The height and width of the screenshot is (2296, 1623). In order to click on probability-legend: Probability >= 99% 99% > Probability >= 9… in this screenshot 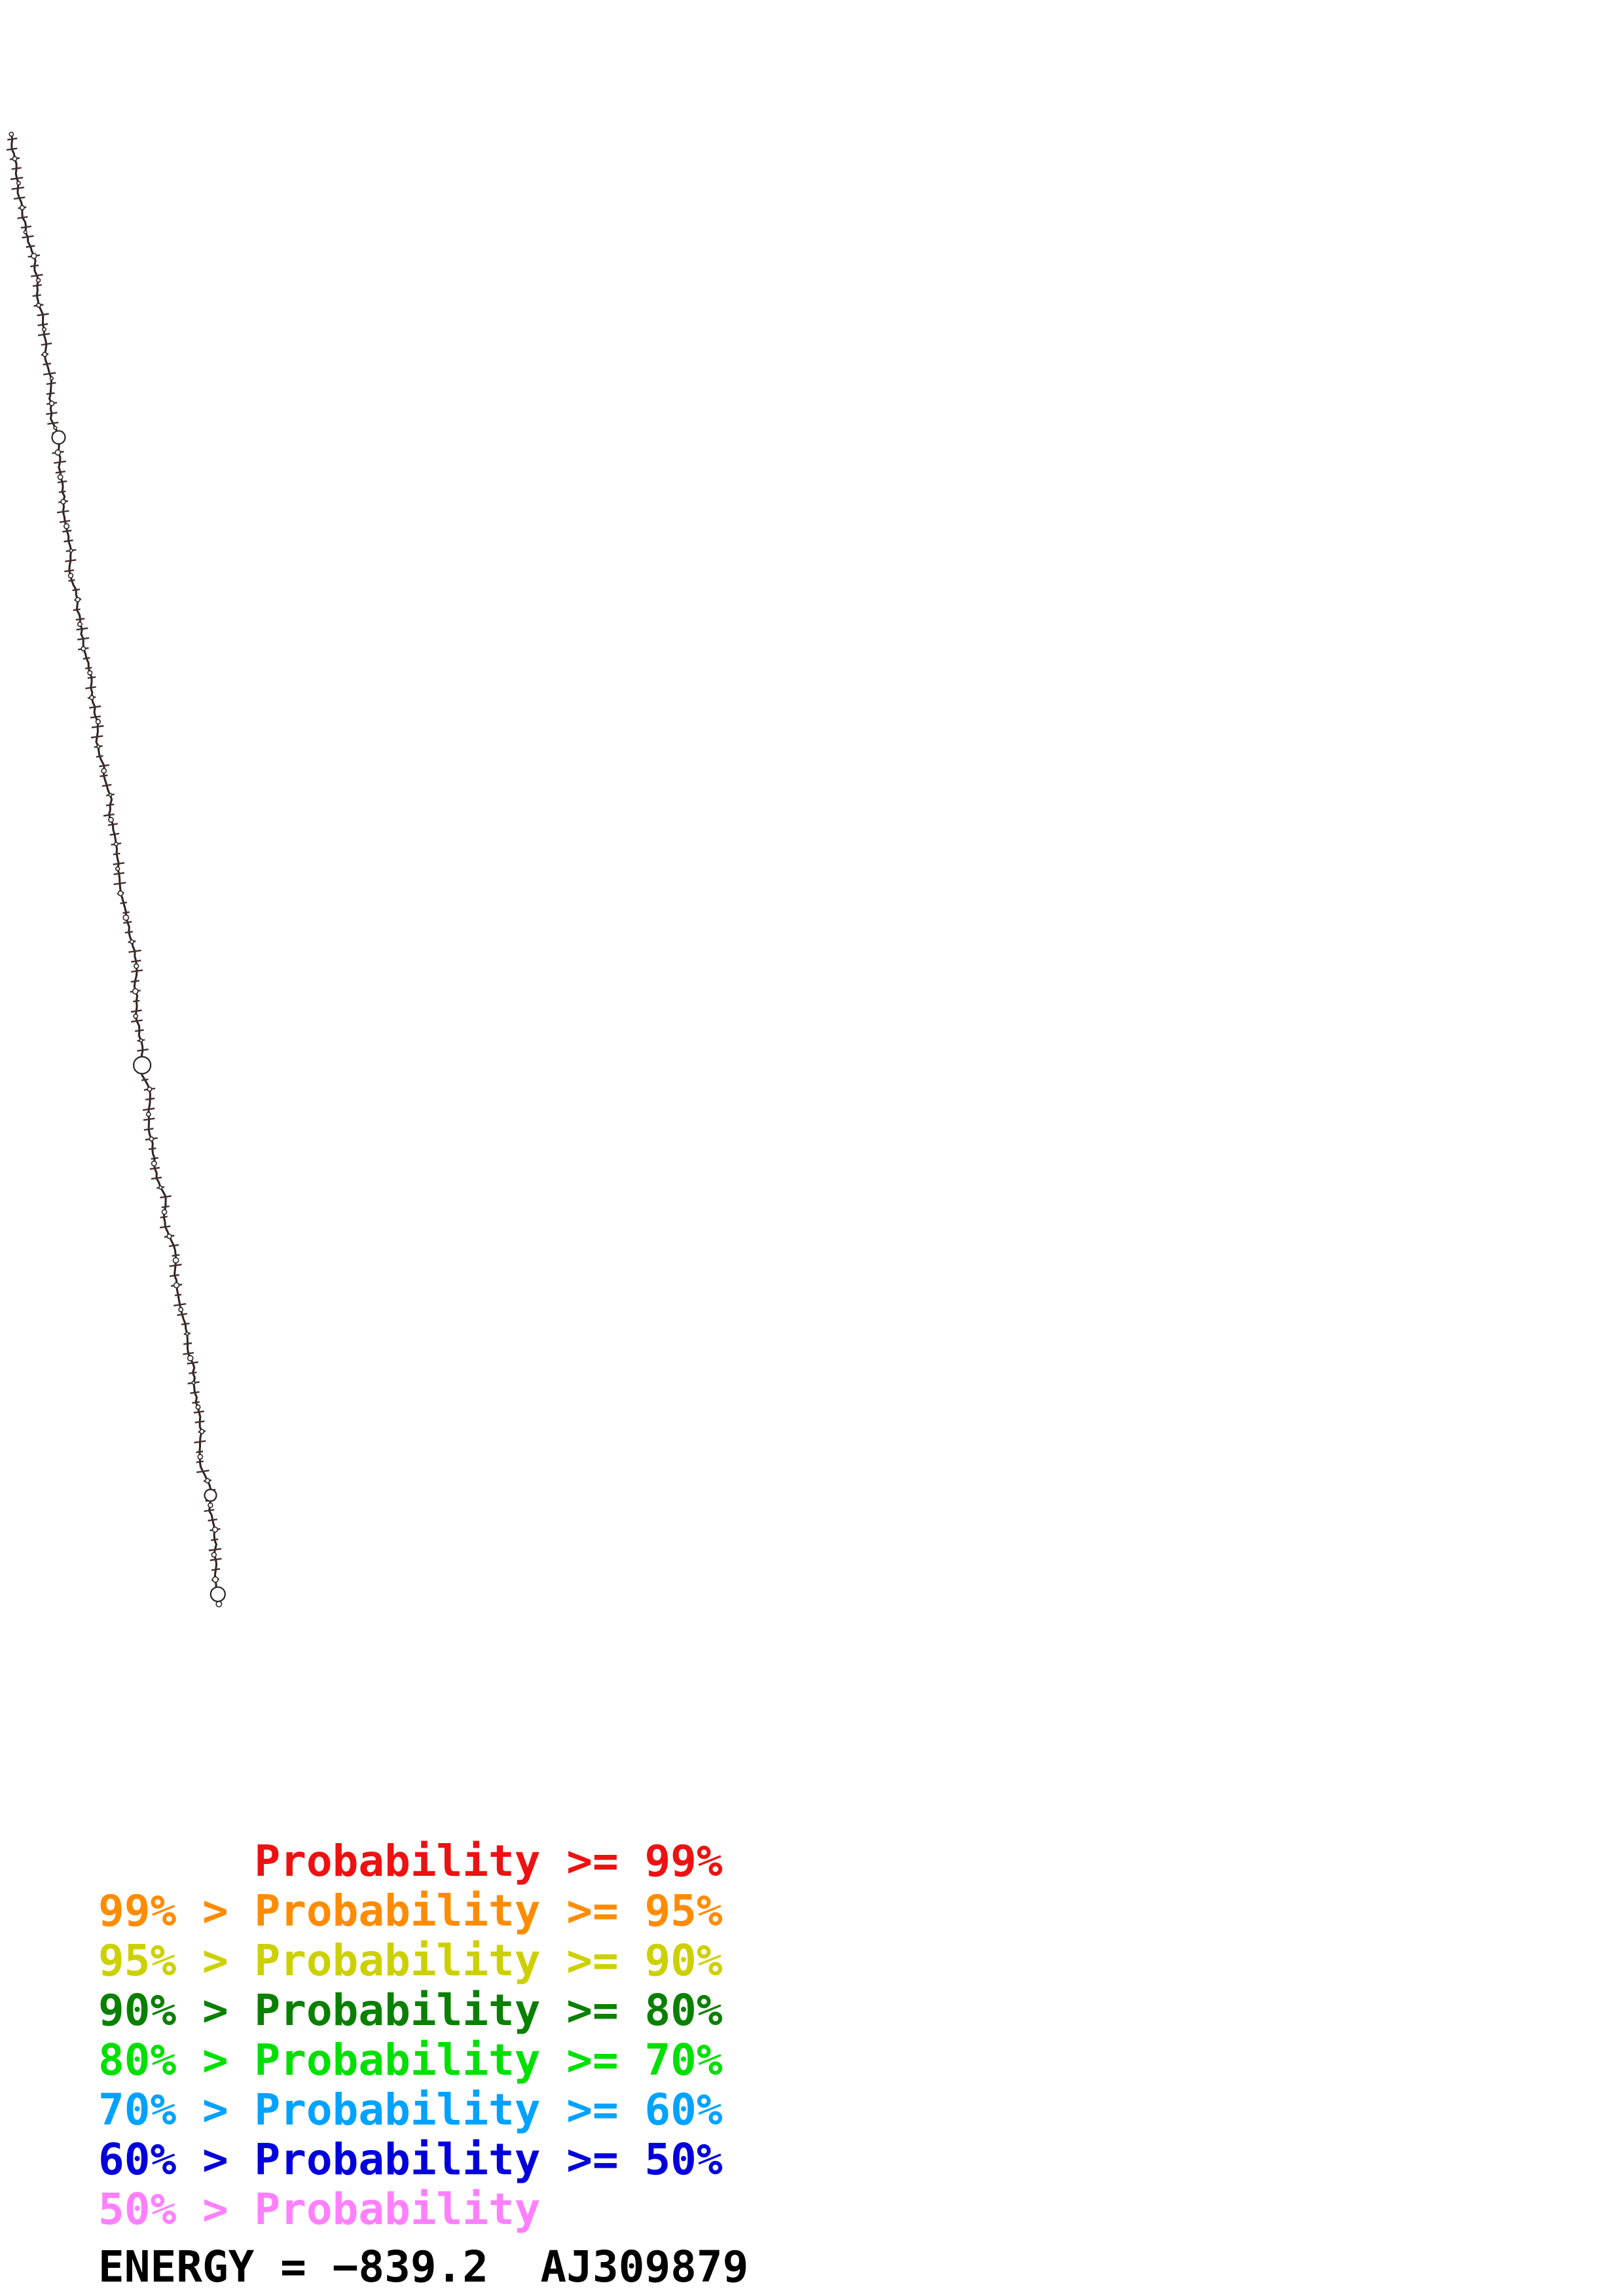, I will do `click(410, 2035)`.